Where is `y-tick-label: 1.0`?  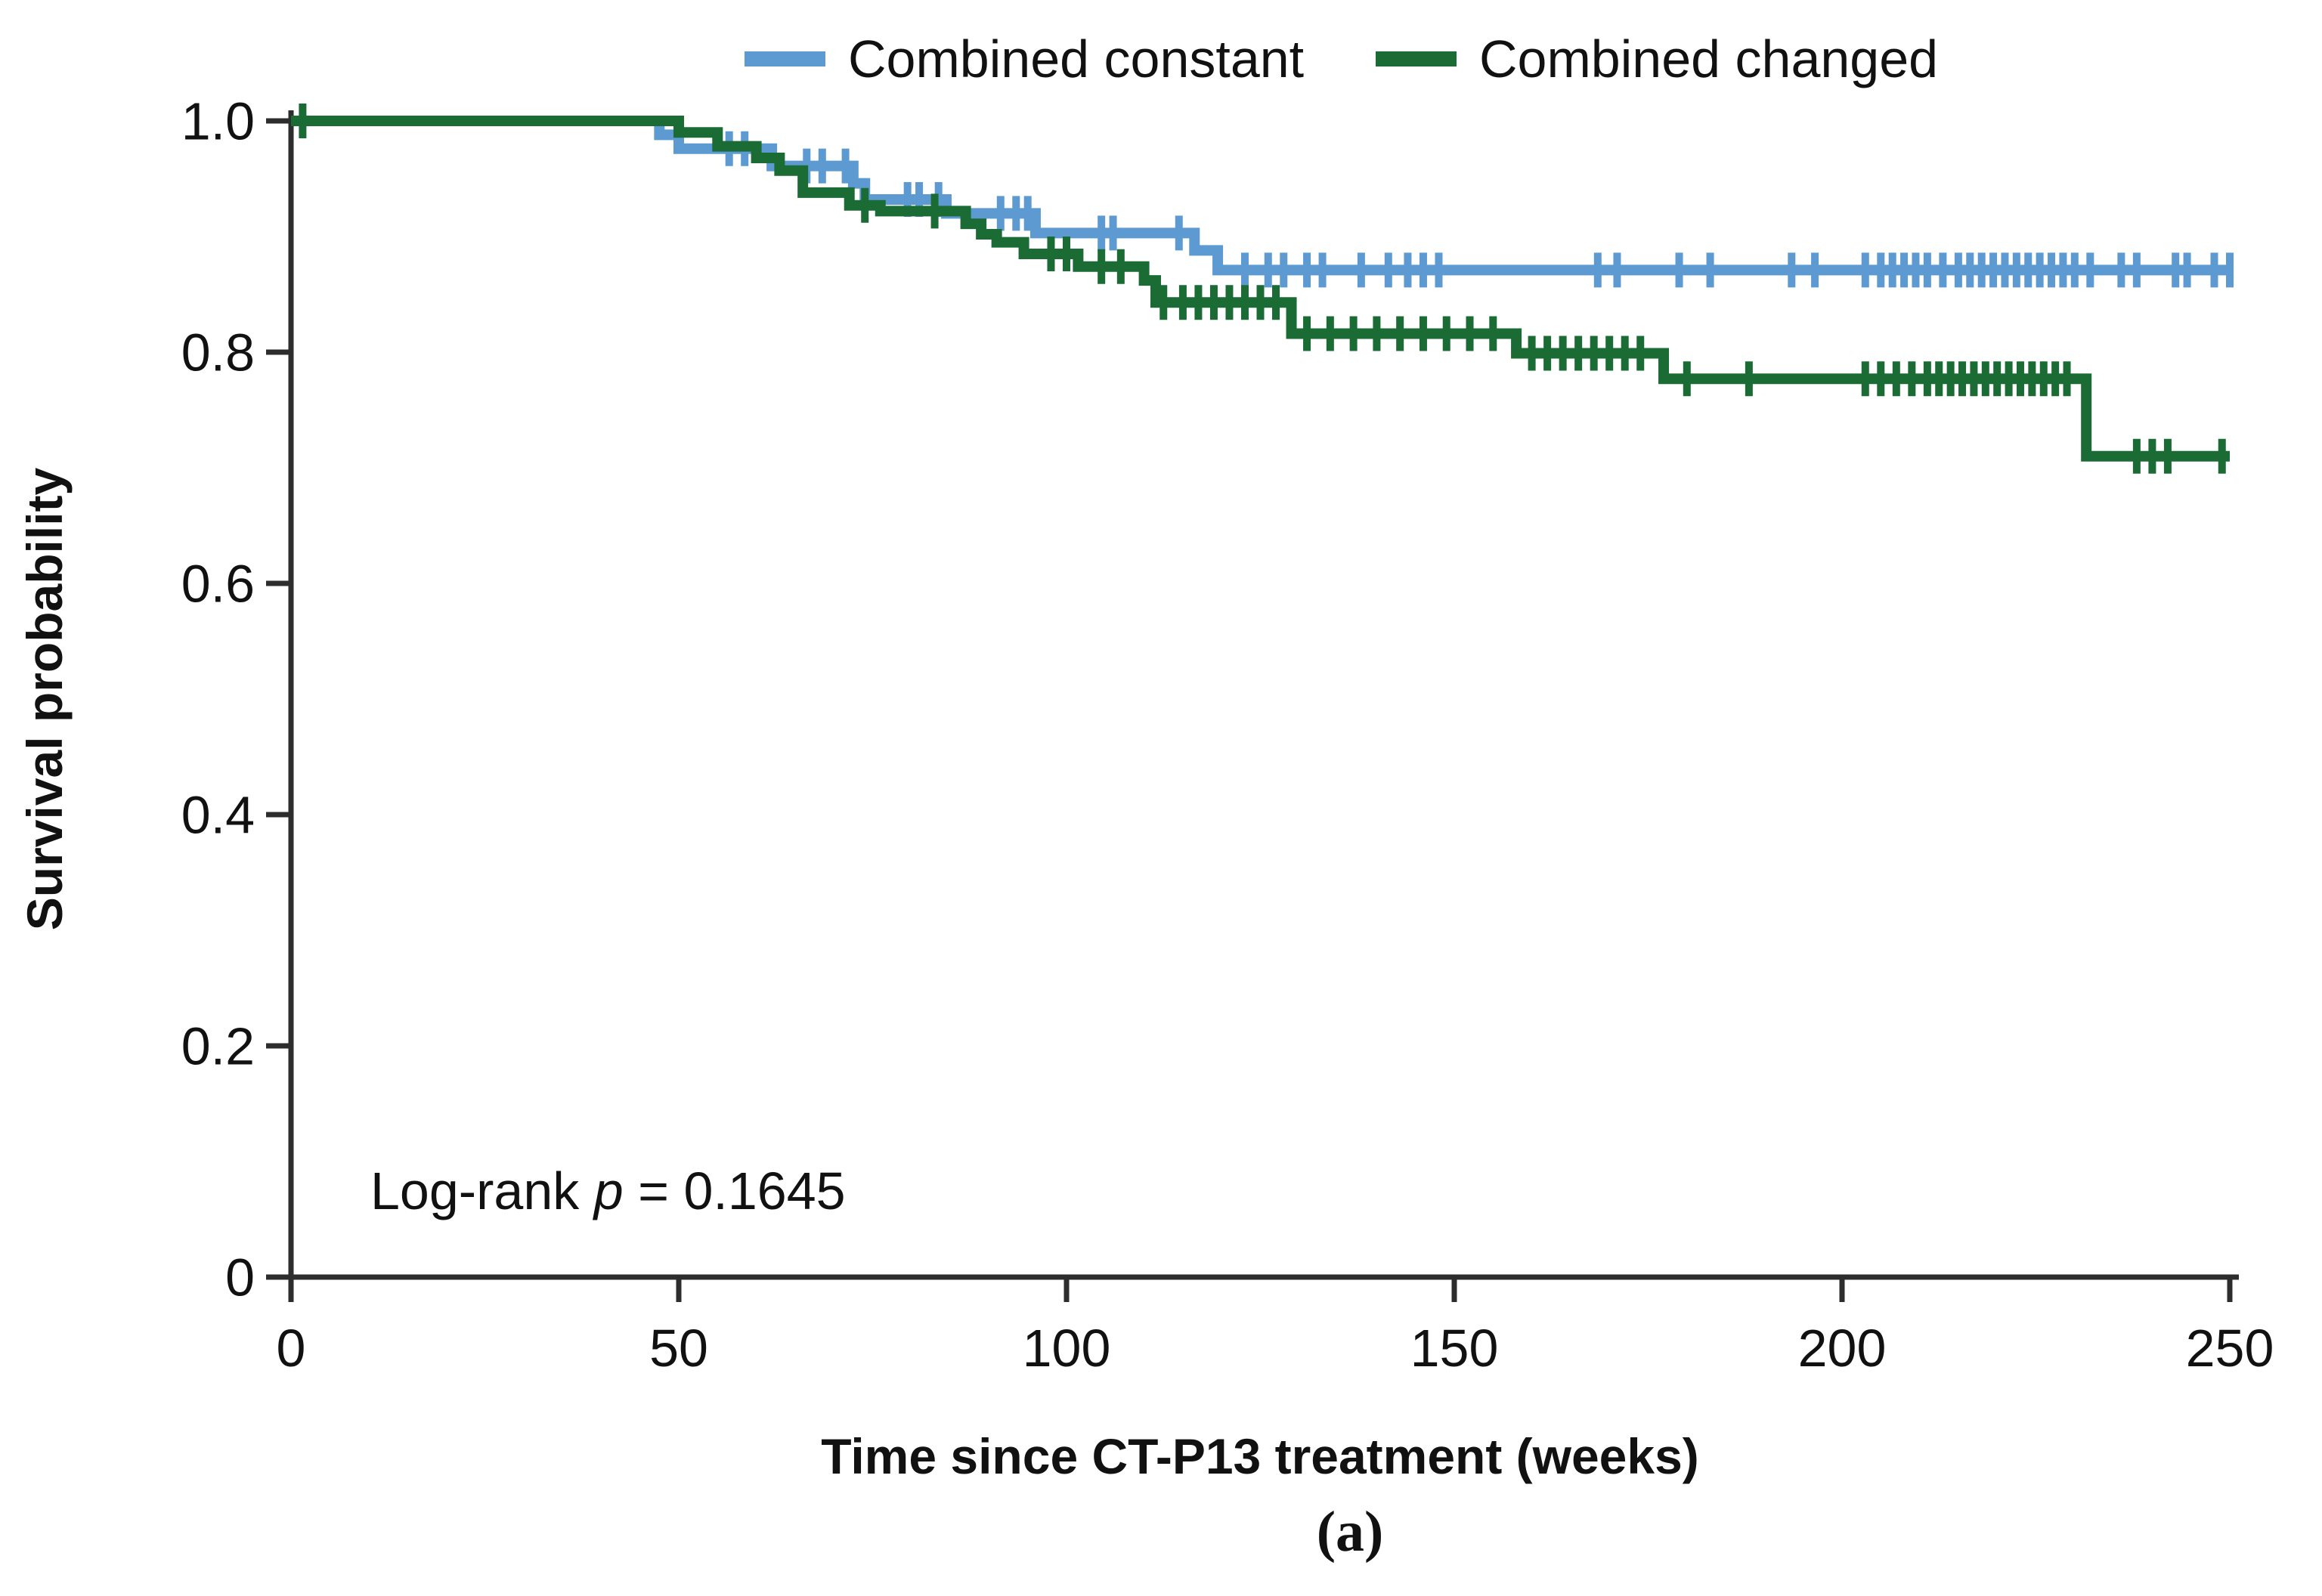
y-tick-label: 1.0 is located at coordinates (218, 121).